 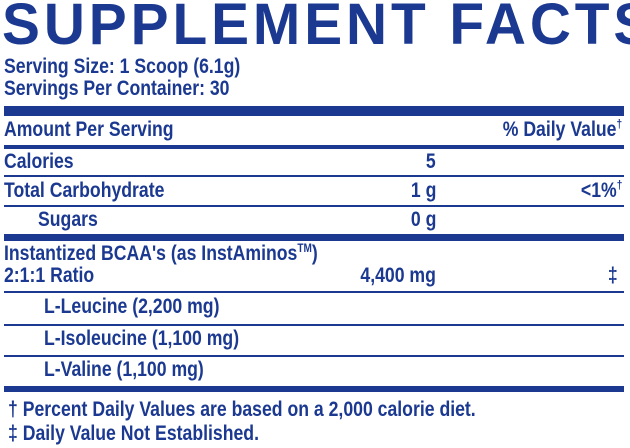 What do you see at coordinates (132, 306) in the screenshot?
I see `component-leucine: L-Leucine (2,200 mg)` at bounding box center [132, 306].